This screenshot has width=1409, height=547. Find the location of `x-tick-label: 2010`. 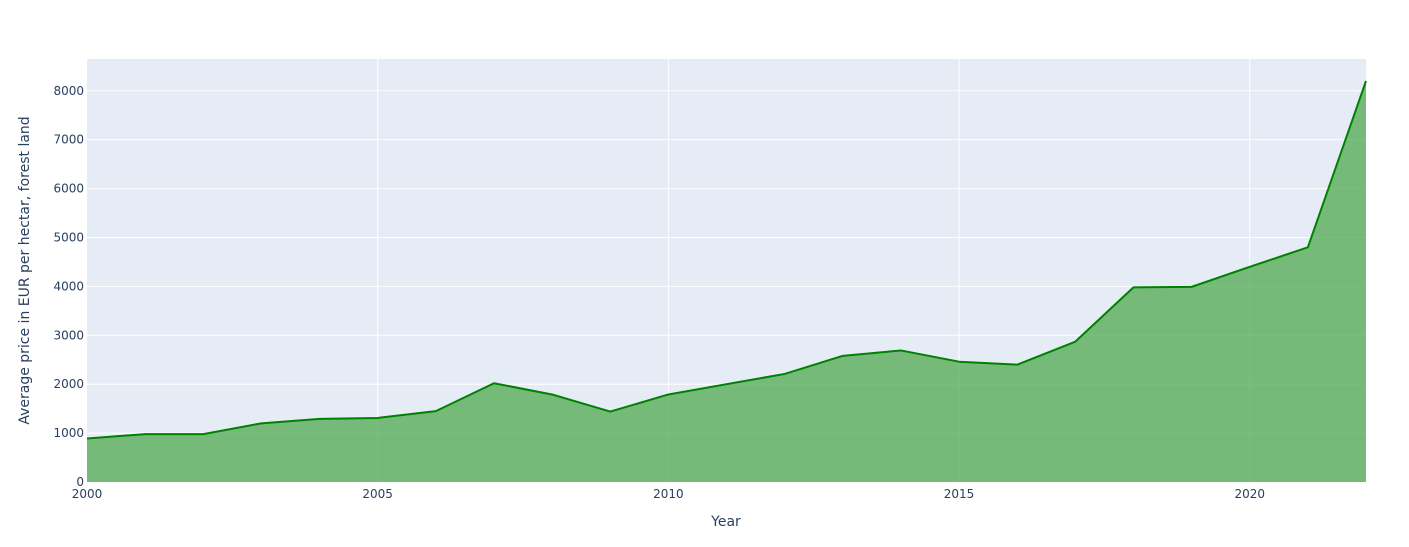

x-tick-label: 2010 is located at coordinates (668, 494).